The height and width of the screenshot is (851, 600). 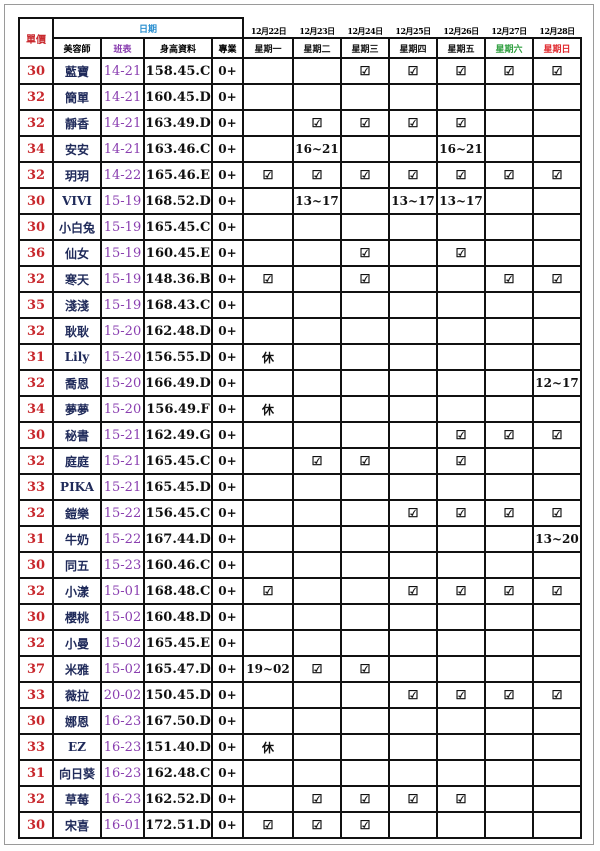 What do you see at coordinates (77, 97) in the screenshot?
I see `cell-name: 簡單` at bounding box center [77, 97].